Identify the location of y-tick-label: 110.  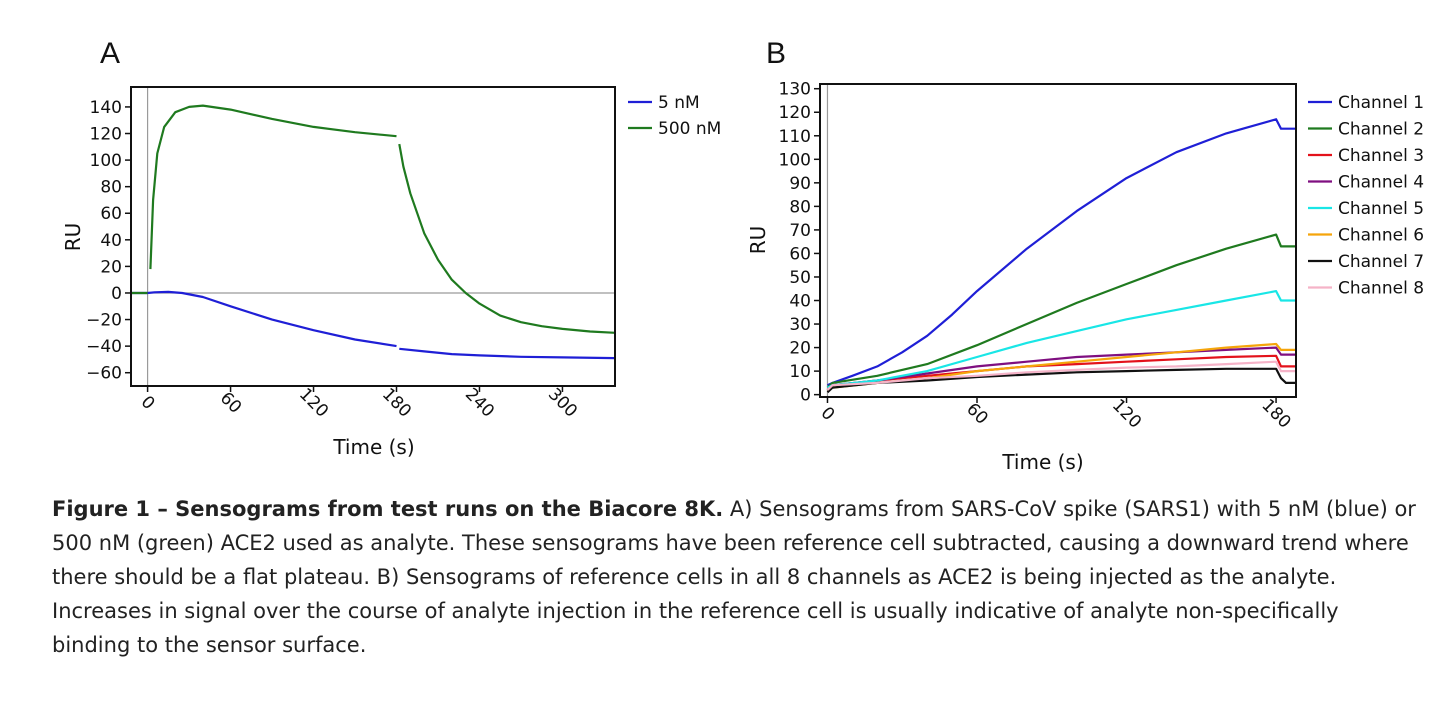
(795, 137).